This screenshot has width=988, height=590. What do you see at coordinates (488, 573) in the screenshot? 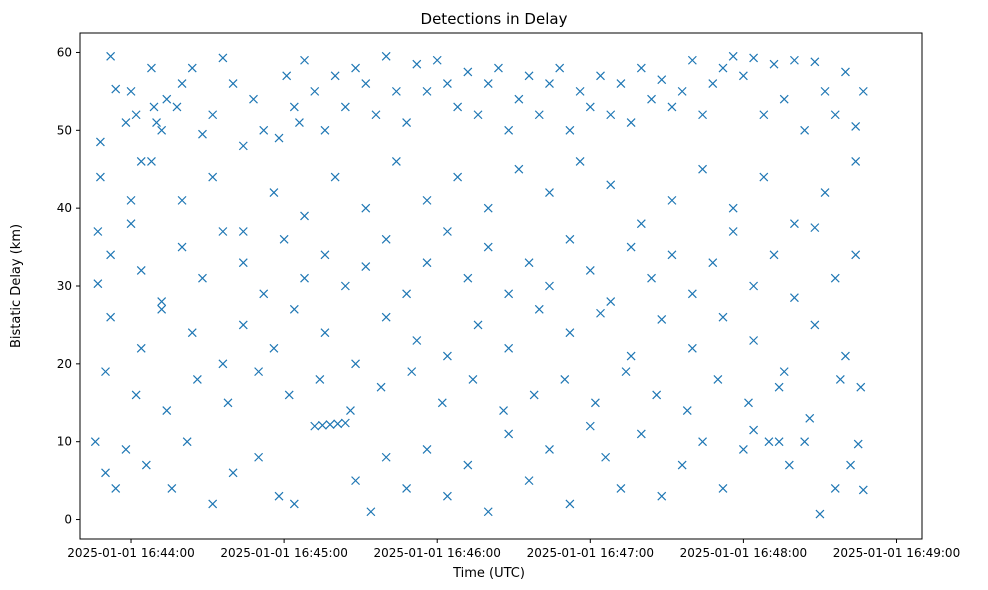
I see `x-axis-label: Time (UTC)` at bounding box center [488, 573].